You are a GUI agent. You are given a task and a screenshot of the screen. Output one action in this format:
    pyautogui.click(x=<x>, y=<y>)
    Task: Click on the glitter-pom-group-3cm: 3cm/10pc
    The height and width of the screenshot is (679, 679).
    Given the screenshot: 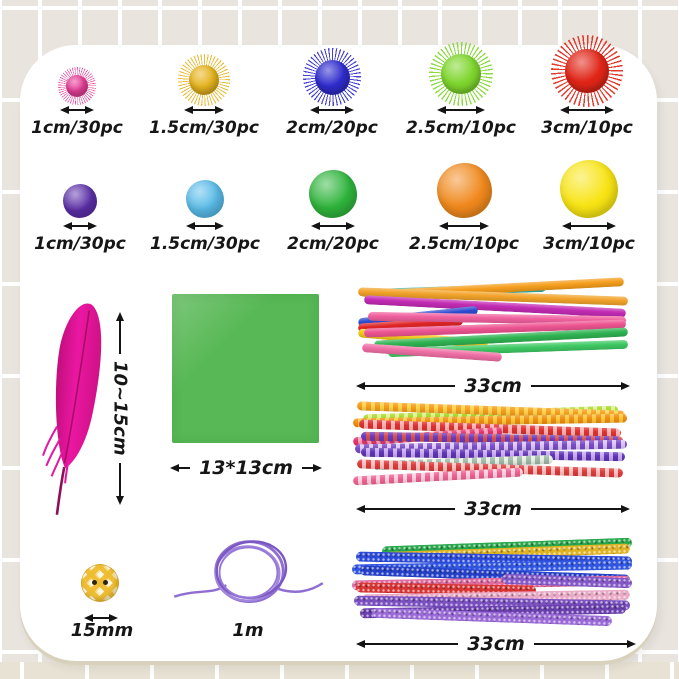 What is the action you would take?
    pyautogui.click(x=587, y=86)
    